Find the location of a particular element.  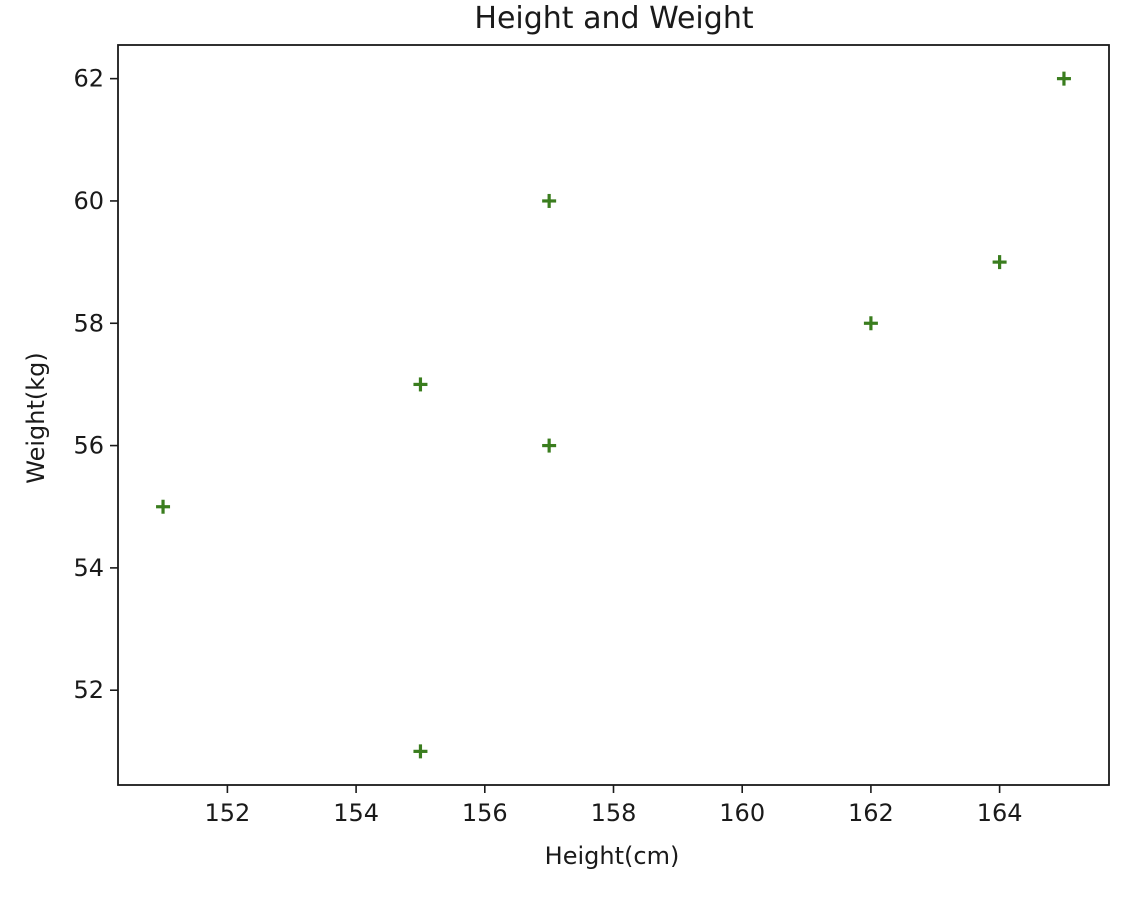

x-tick-label: 160 is located at coordinates (742, 813).